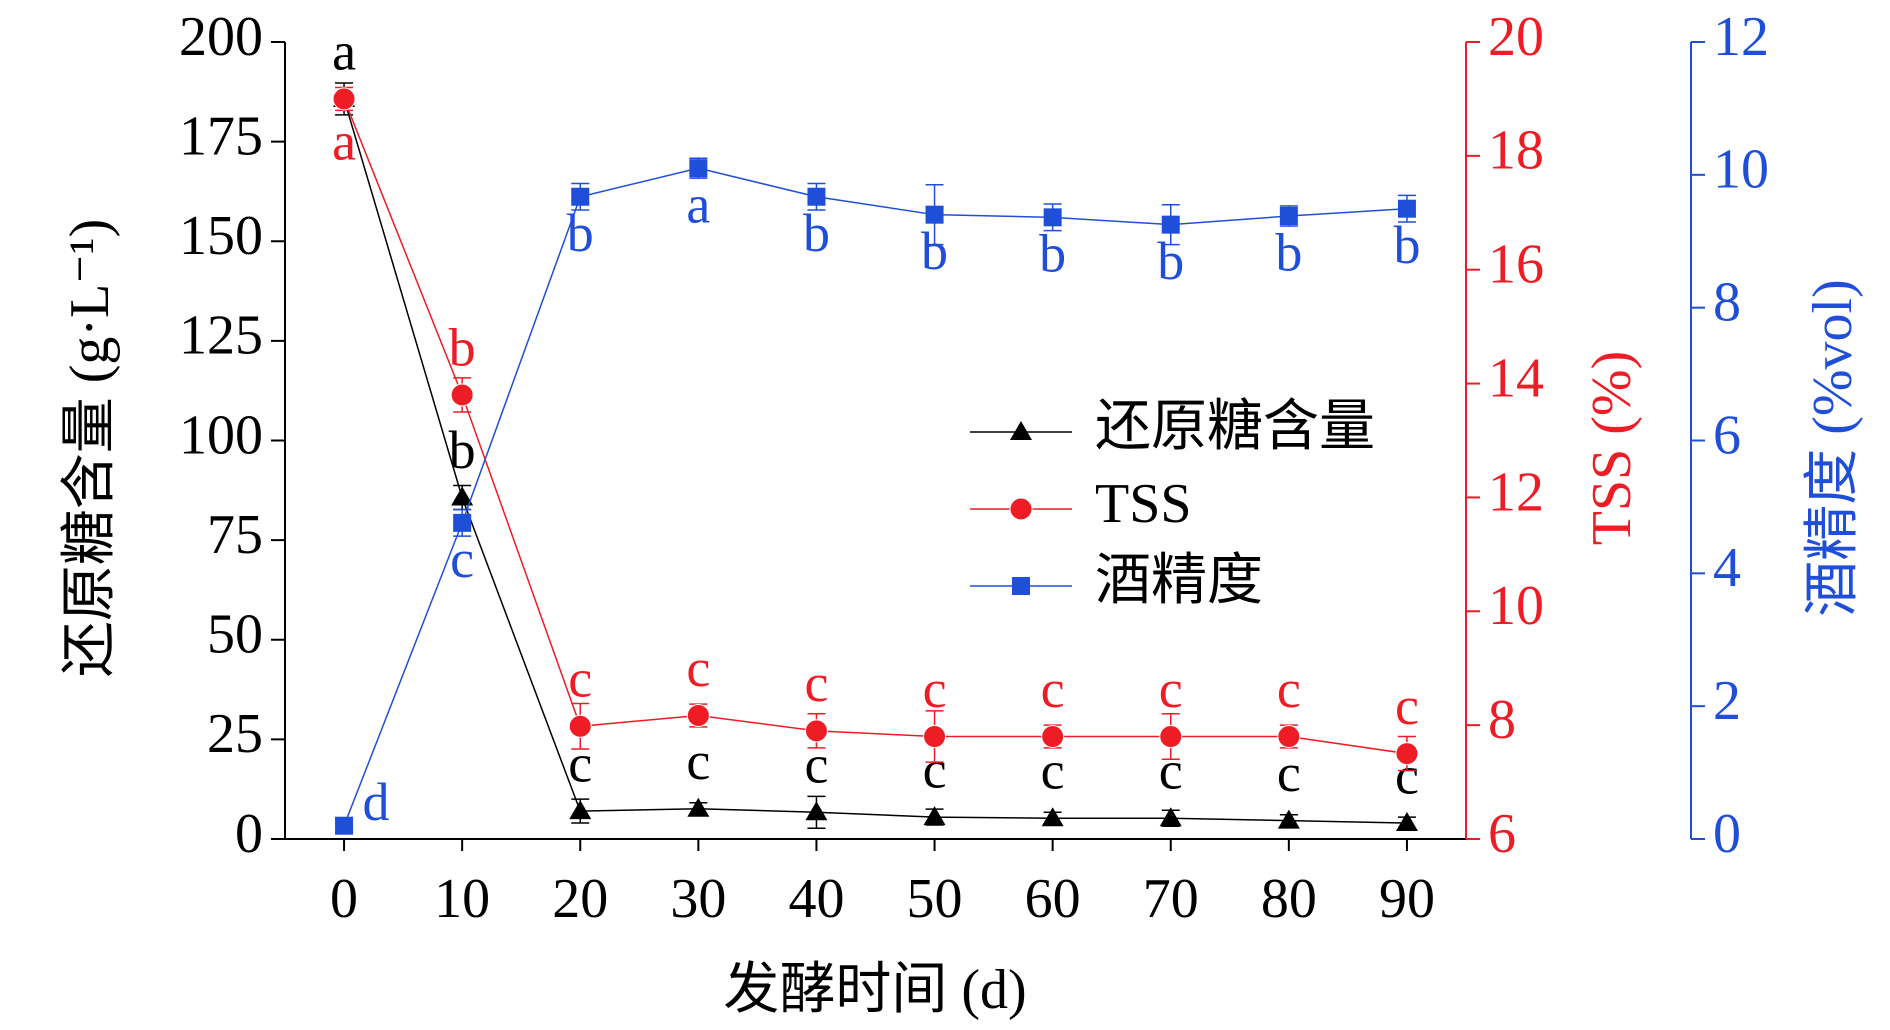 This screenshot has height=1030, width=1890. Describe the element at coordinates (221, 236) in the screenshot. I see `y-tick-label: 150` at that location.